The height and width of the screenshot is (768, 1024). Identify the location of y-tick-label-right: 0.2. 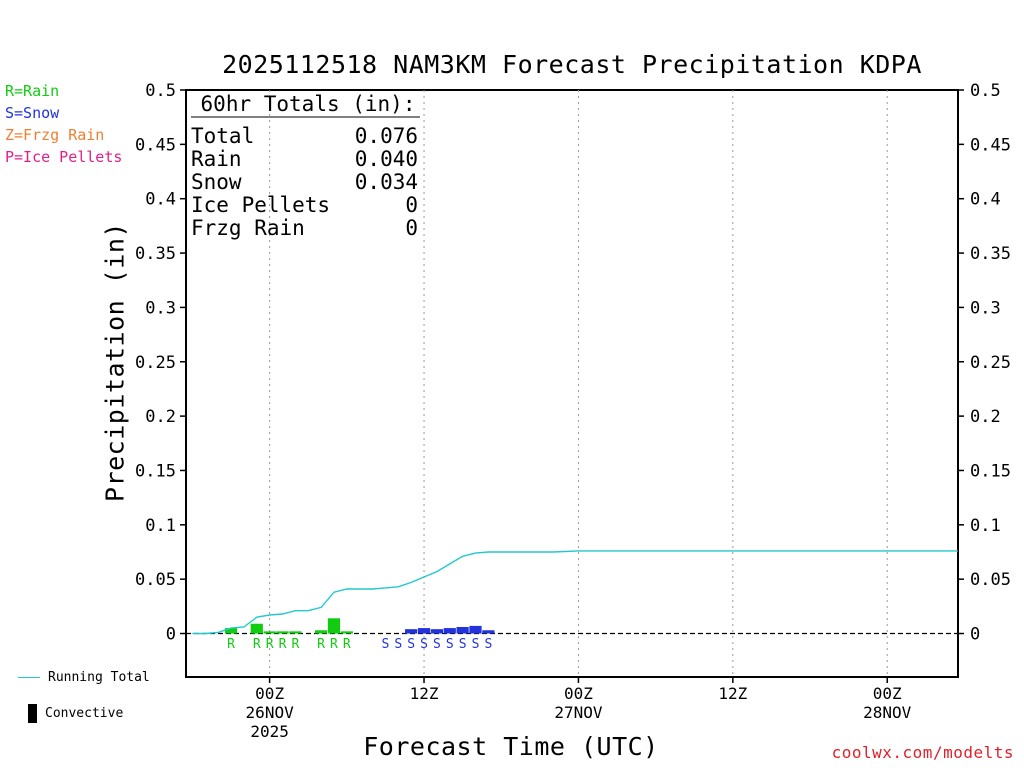
(985, 417).